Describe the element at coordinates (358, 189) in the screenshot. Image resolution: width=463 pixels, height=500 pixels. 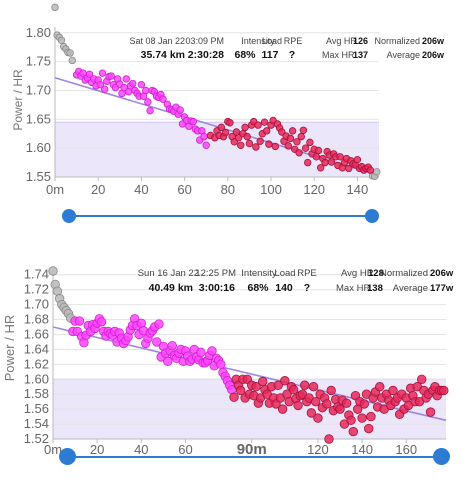
I see `x-tick-label: 140` at that location.